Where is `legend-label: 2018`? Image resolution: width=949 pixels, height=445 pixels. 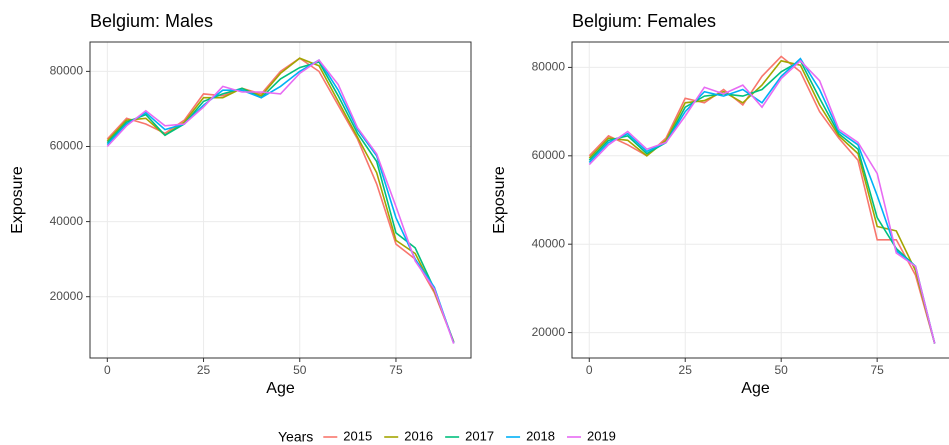
legend-label: 2018 is located at coordinates (540, 435).